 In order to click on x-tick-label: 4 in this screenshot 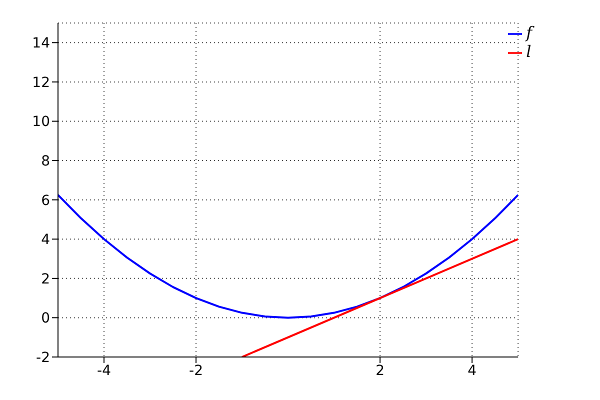, I will do `click(472, 370)`.